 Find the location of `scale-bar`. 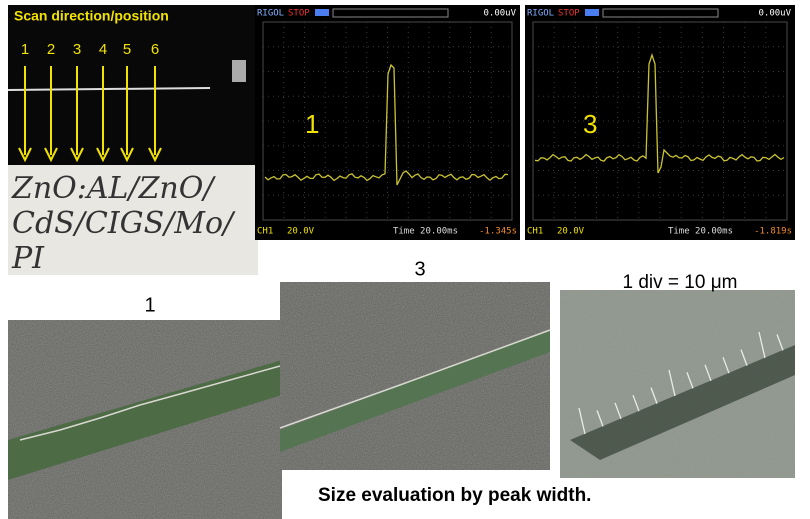

scale-bar is located at coordinates (682, 402).